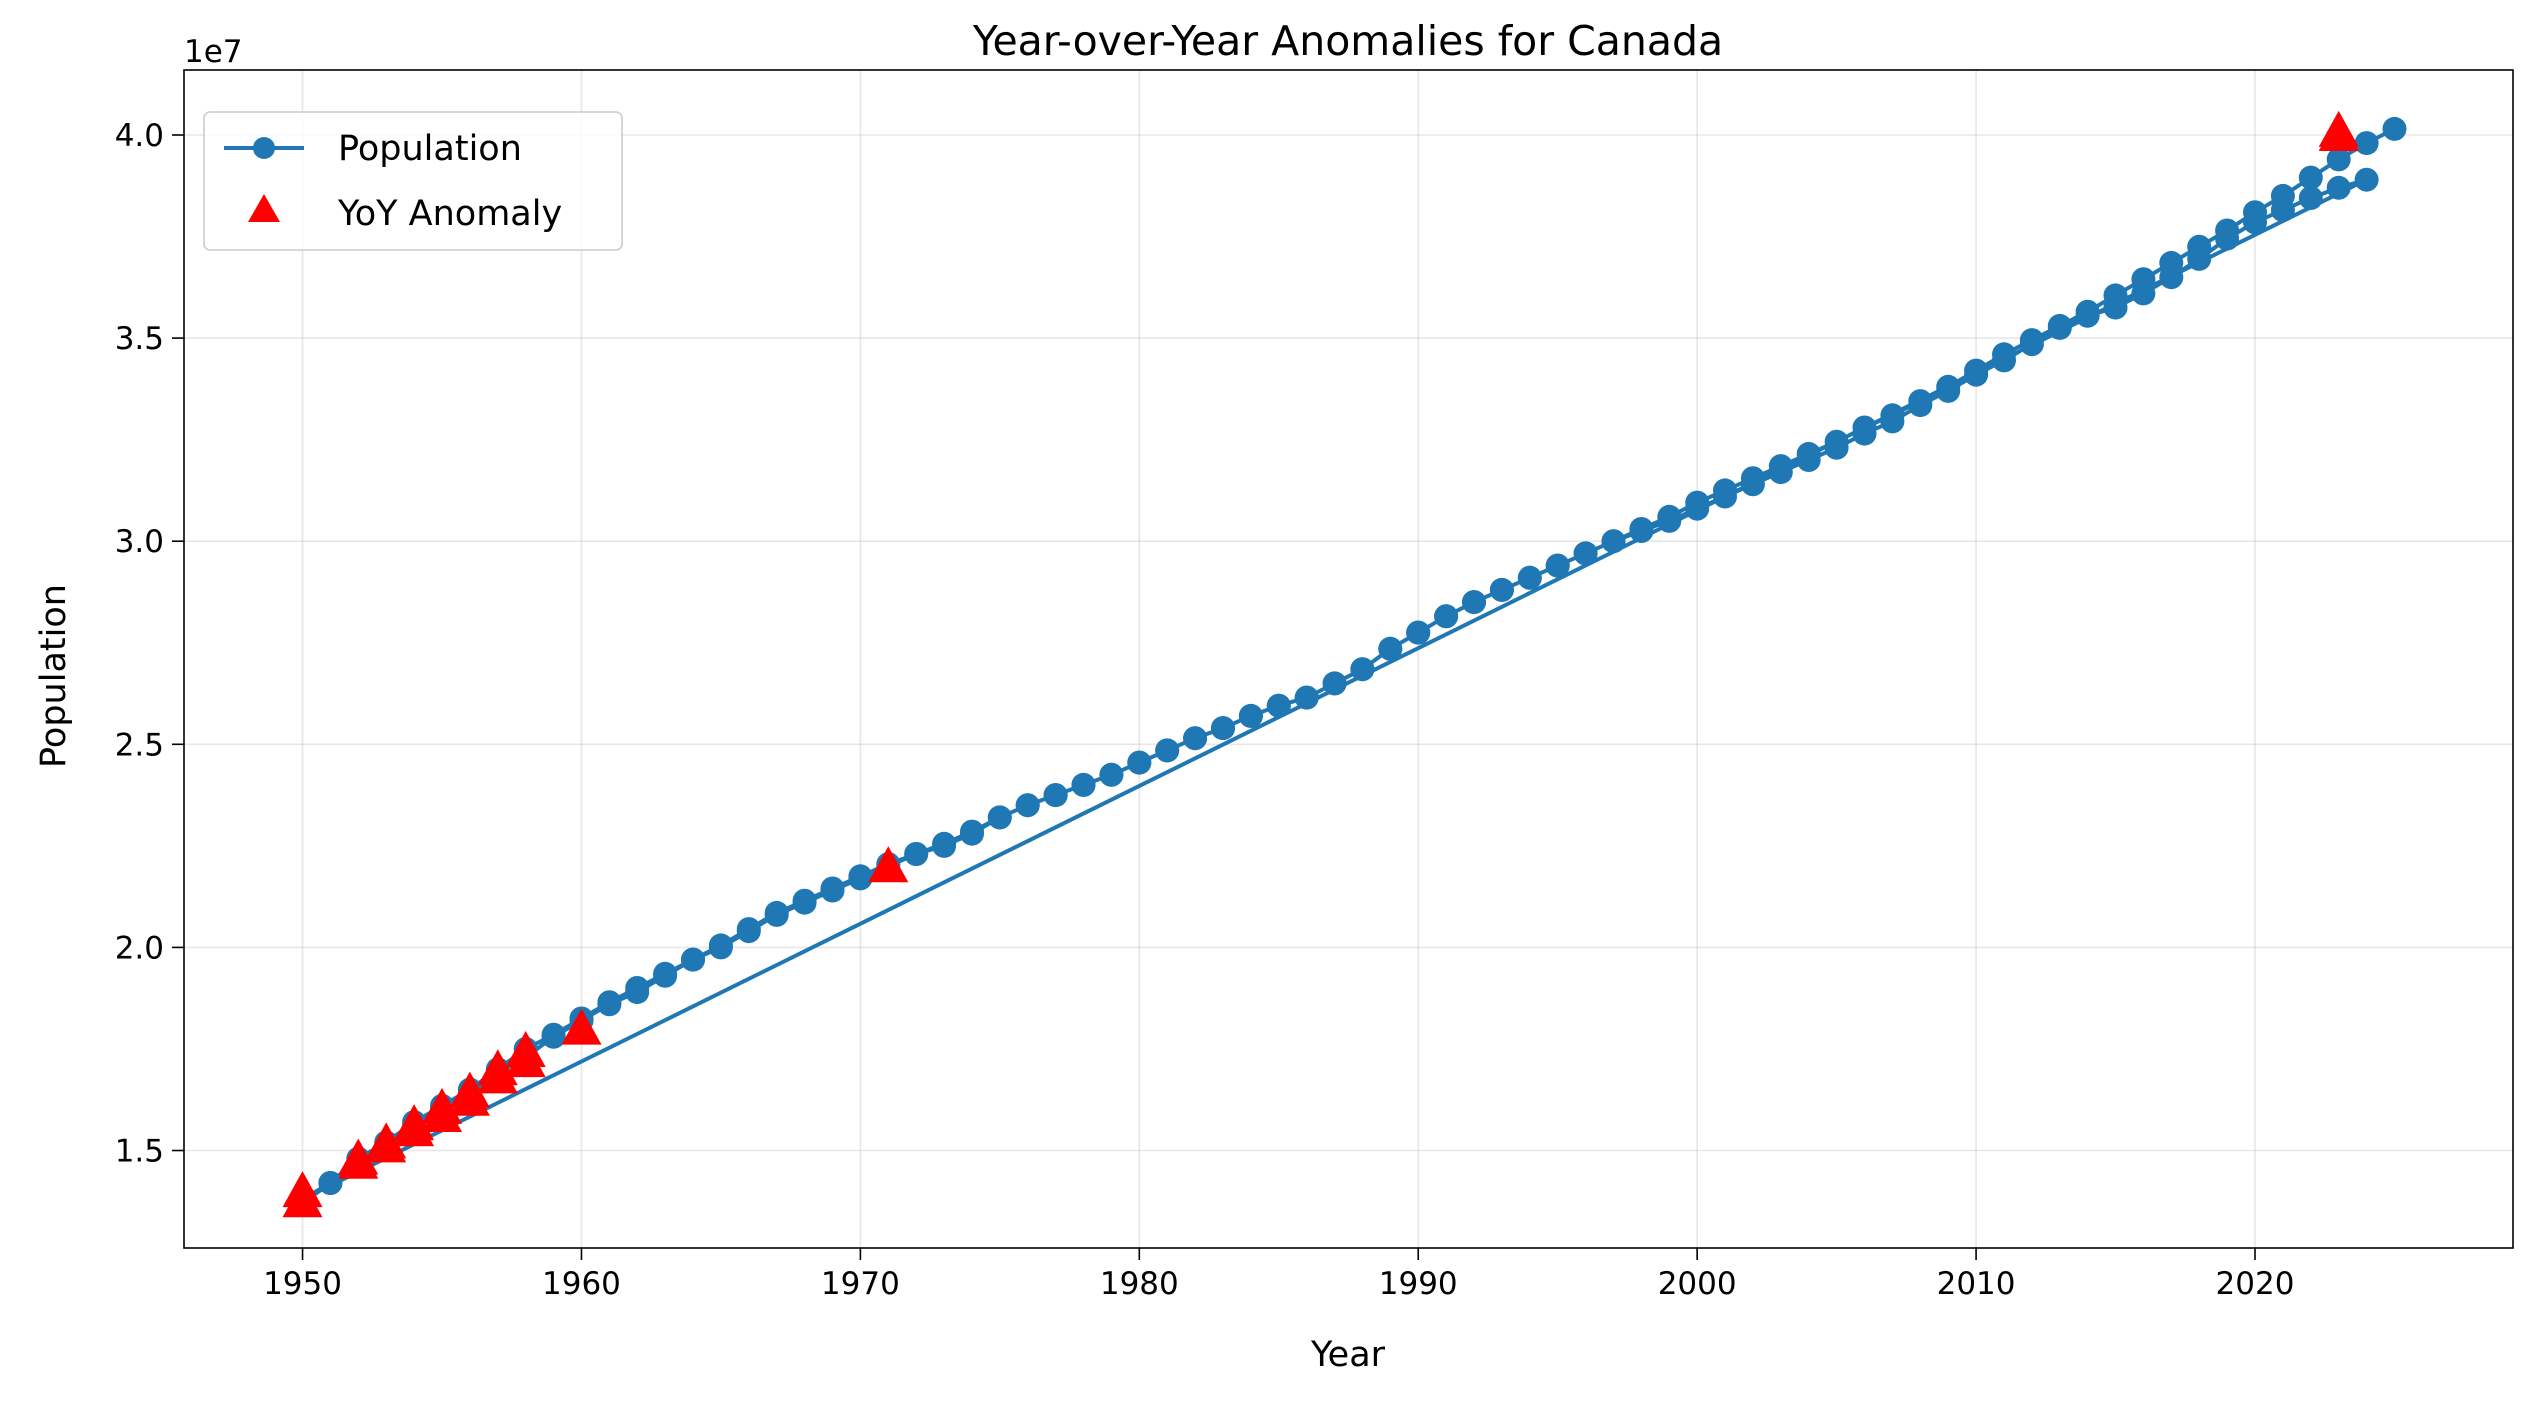 The height and width of the screenshot is (1407, 2539). Describe the element at coordinates (264, 208) in the screenshot. I see `legend-anomaly-marker` at that location.